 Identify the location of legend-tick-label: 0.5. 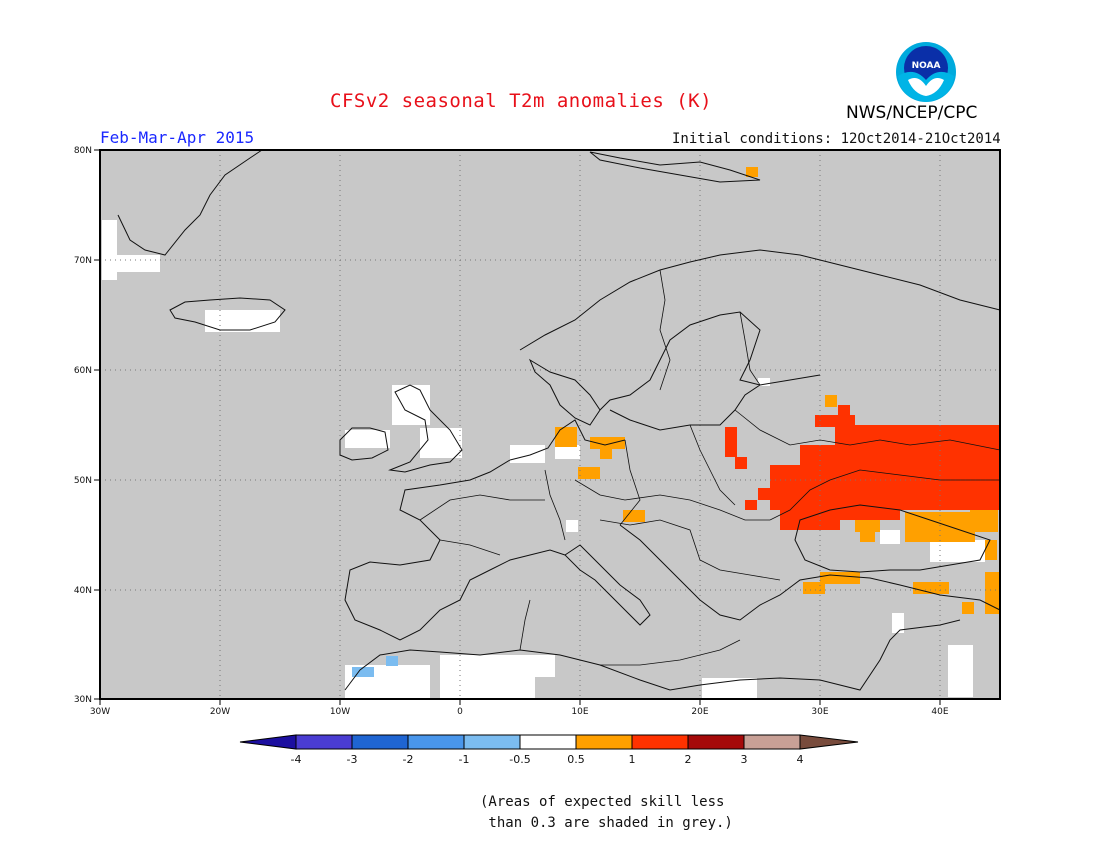
(576, 759).